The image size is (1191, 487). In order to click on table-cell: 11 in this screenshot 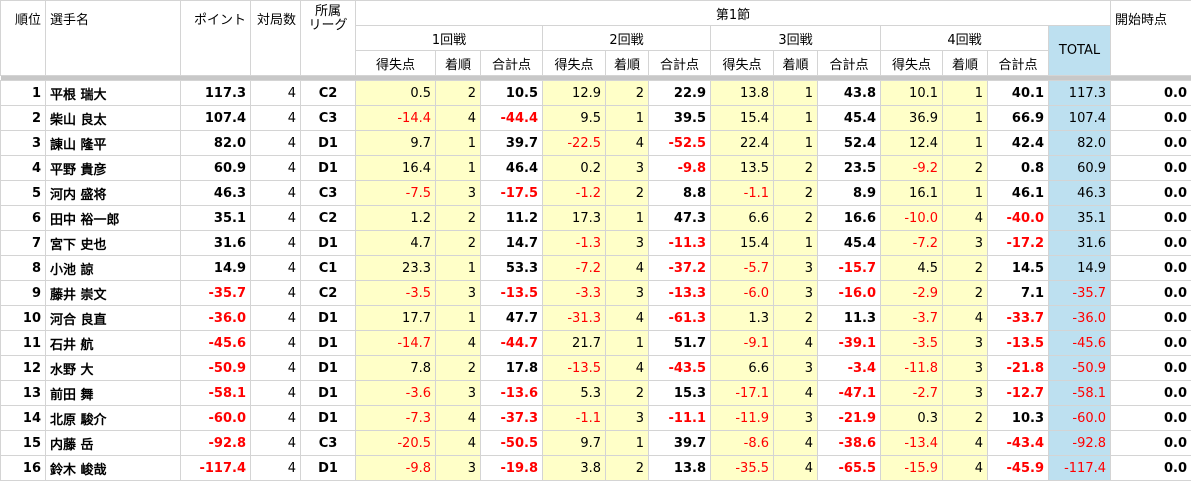, I will do `click(23, 343)`.